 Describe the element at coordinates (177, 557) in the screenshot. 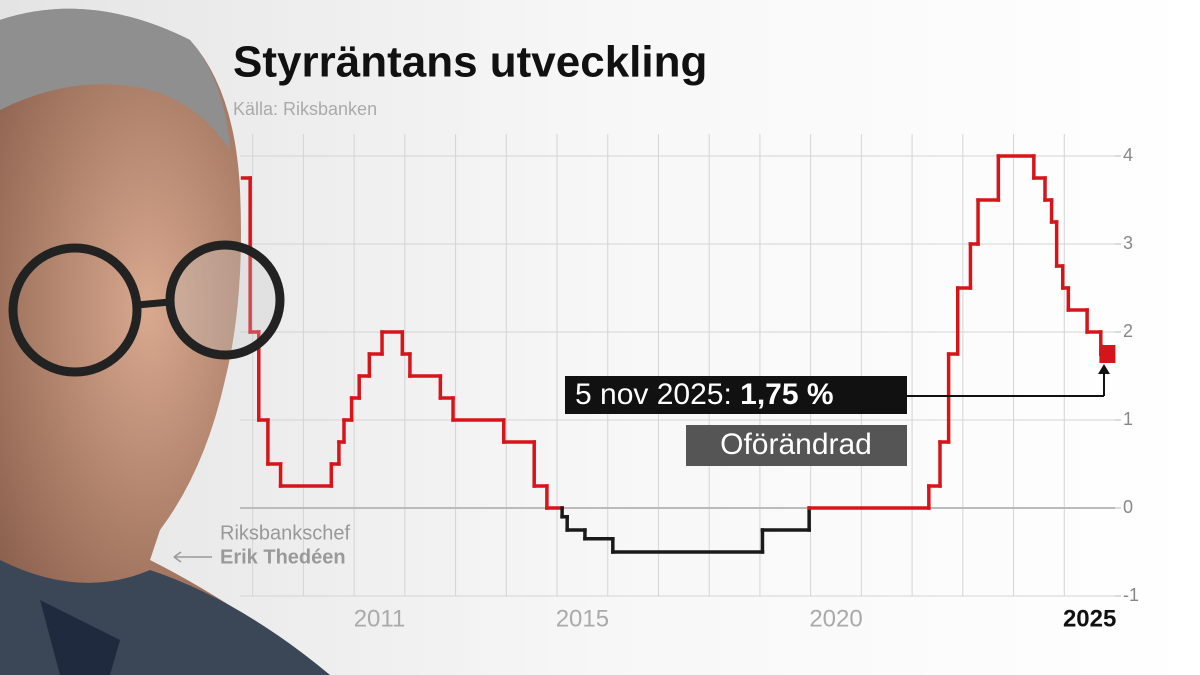

I see `person-arrow-head` at that location.